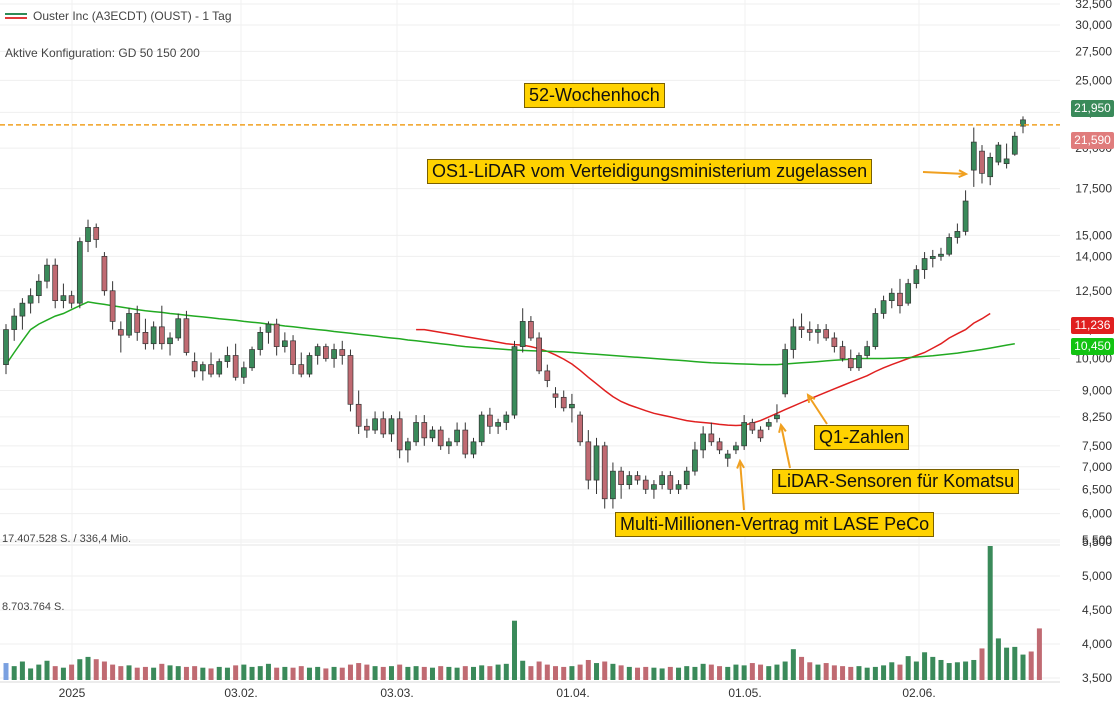 The width and height of the screenshot is (1119, 702). I want to click on price-tick-label: 7,500, so click(1097, 446).